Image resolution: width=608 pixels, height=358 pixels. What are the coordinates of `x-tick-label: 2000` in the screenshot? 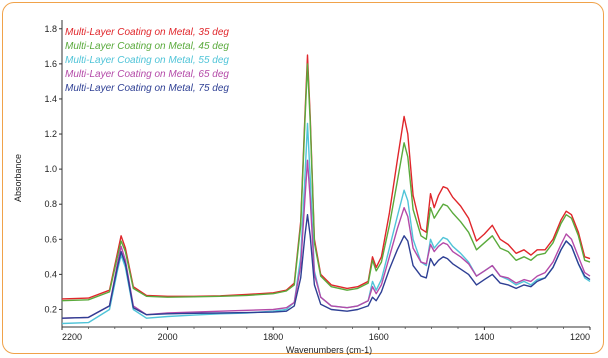 It's located at (168, 337).